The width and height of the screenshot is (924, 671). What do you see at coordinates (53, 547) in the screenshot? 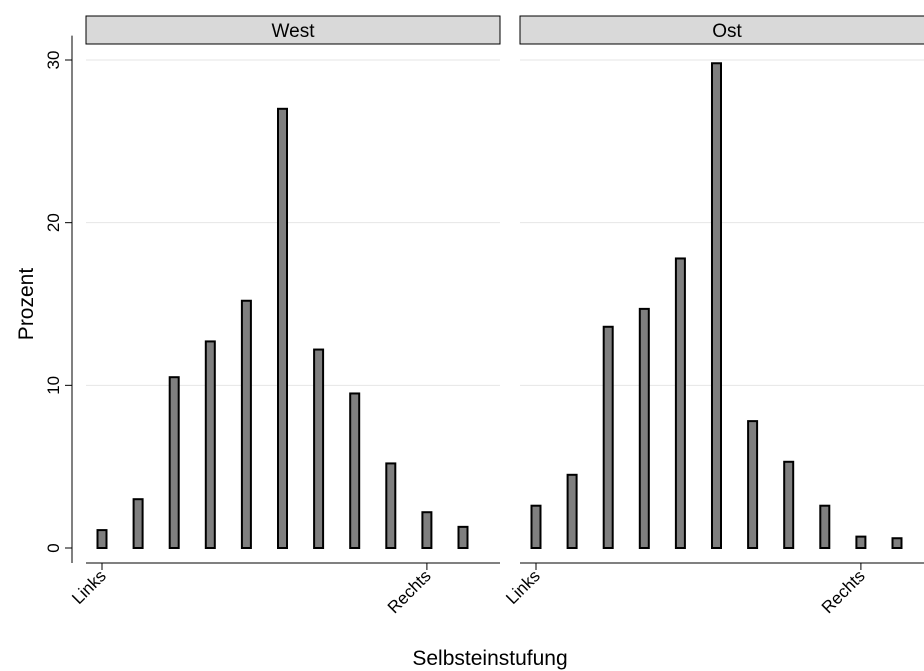
I see `y-tick-label: 0` at bounding box center [53, 547].